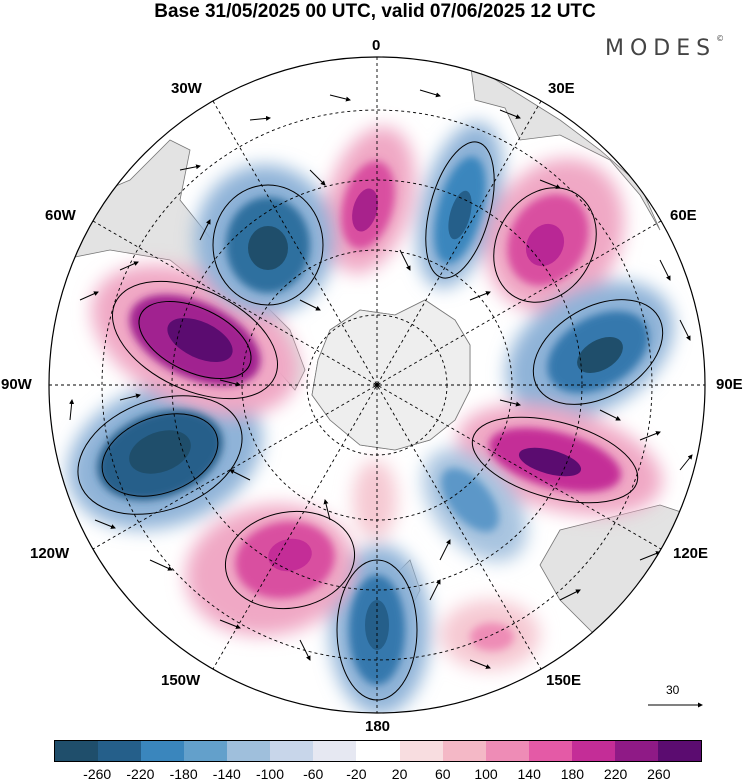 The width and height of the screenshot is (750, 783). I want to click on brand-mark: ©, so click(720, 38).